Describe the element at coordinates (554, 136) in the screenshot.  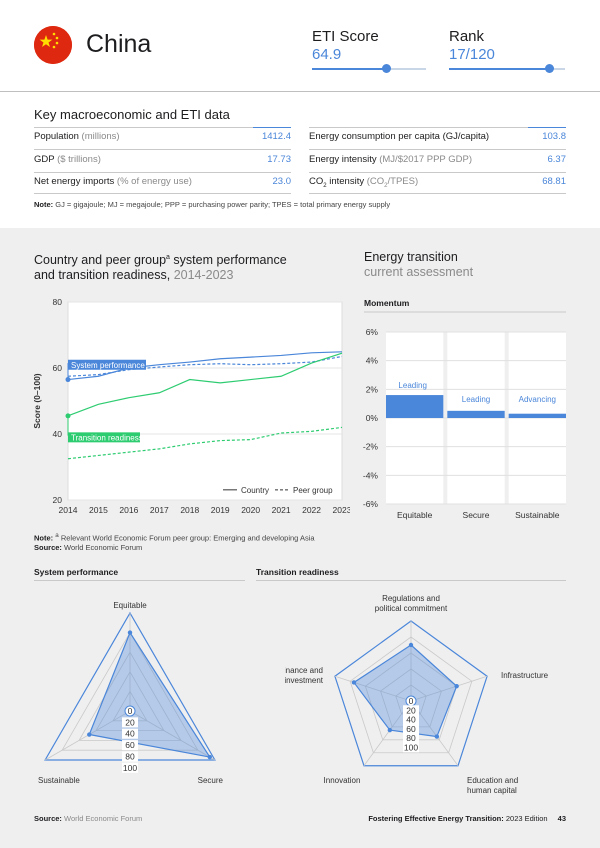
I see `row-value: 103.8` at that location.